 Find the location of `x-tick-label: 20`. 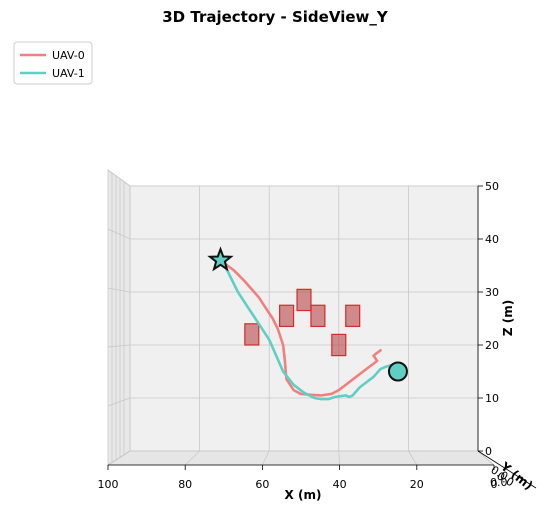

x-tick-label: 20 is located at coordinates (417, 484).